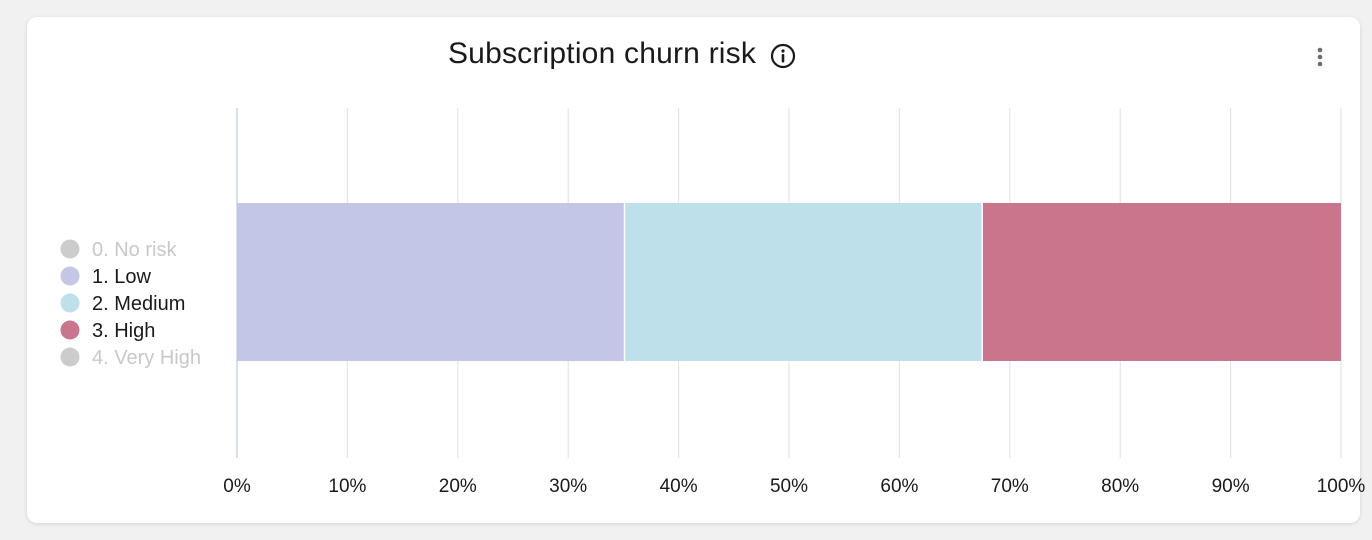 Image resolution: width=1372 pixels, height=540 pixels. I want to click on x-tick-label: 70%, so click(1010, 486).